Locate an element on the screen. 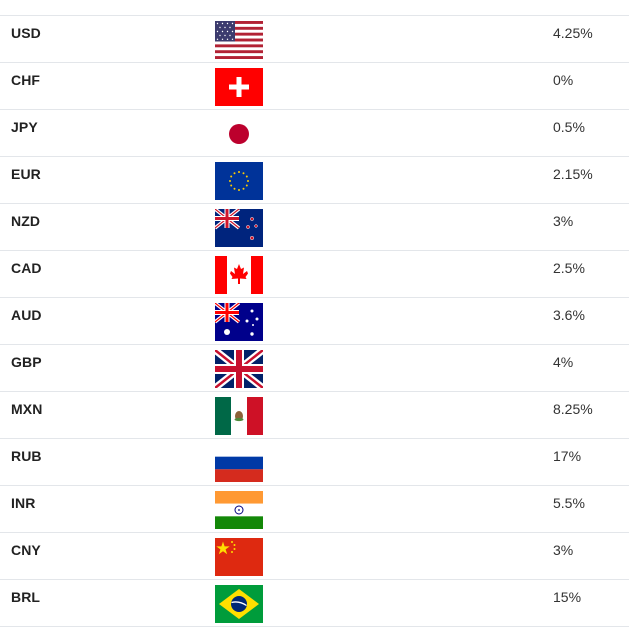  interest-rate-value: 15% is located at coordinates (567, 597).